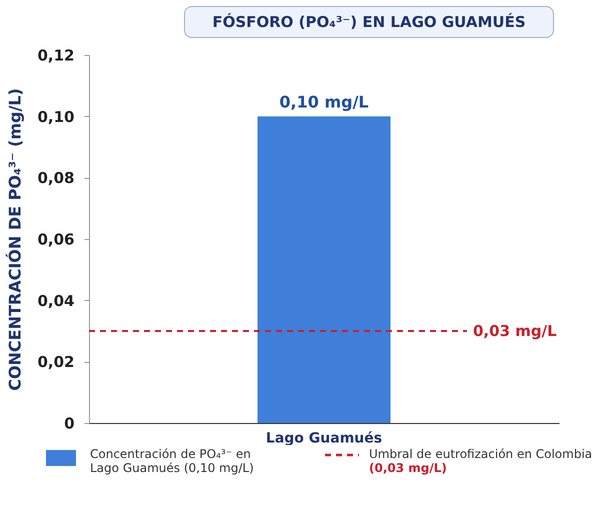 The image size is (599, 522). I want to click on y-tick-label: 0,04, so click(55, 301).